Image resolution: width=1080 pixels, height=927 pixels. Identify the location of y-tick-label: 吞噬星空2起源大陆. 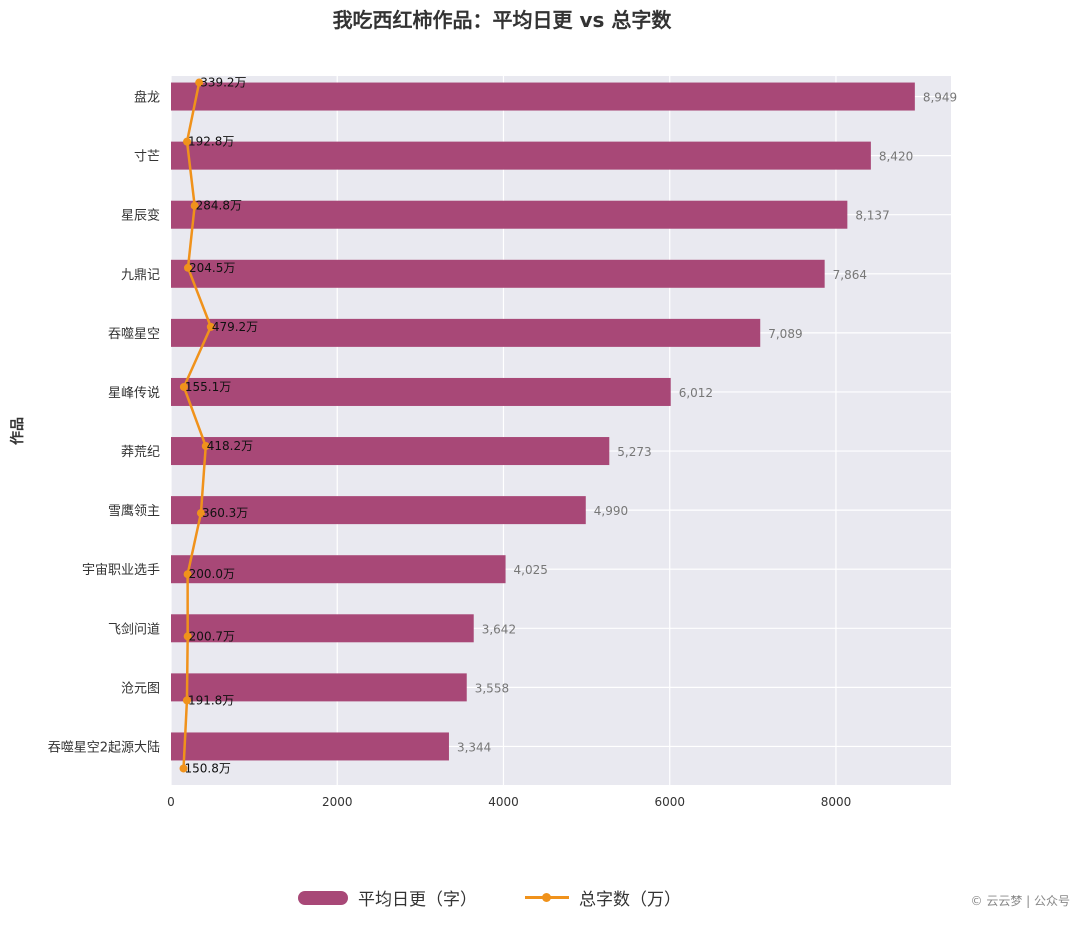
(104, 747).